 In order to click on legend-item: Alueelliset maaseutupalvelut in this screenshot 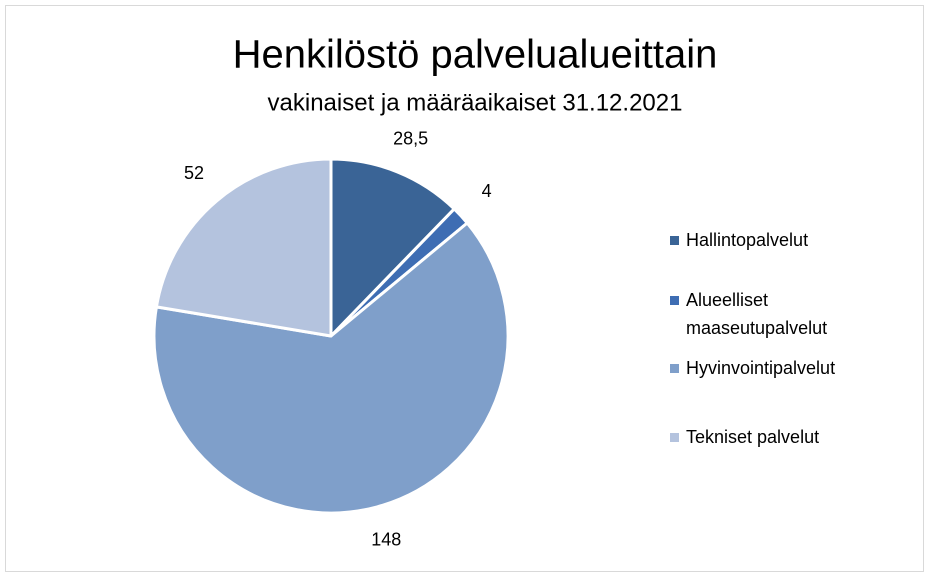, I will do `click(780, 314)`.